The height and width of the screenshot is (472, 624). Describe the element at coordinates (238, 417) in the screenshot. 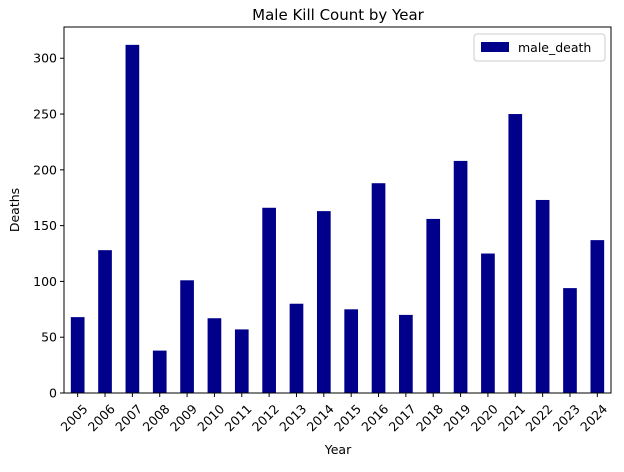

I see `x-tick-label-2011: 2011` at that location.